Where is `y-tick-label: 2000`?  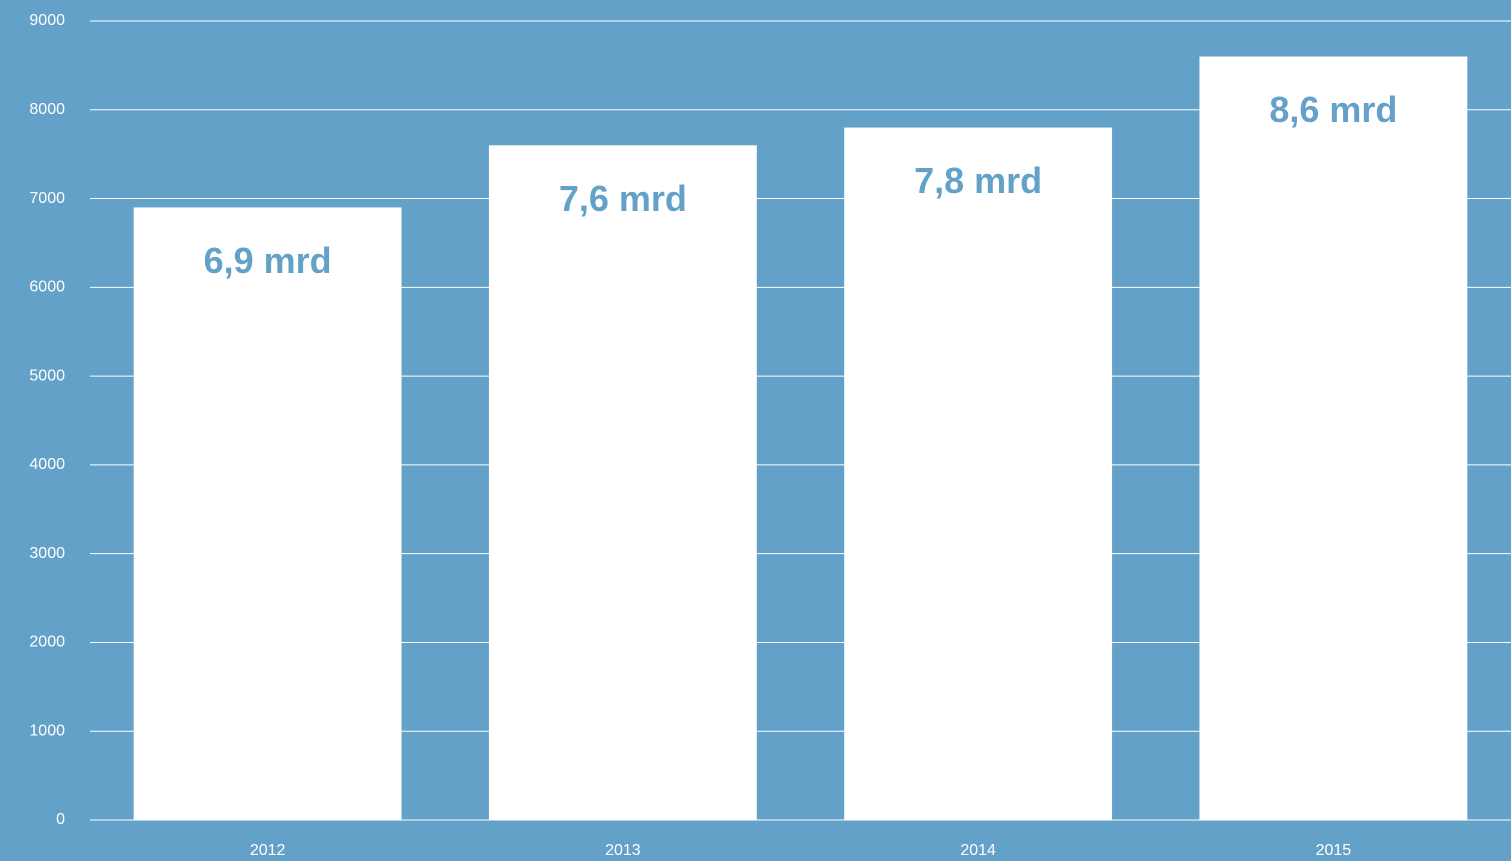
y-tick-label: 2000 is located at coordinates (47, 642).